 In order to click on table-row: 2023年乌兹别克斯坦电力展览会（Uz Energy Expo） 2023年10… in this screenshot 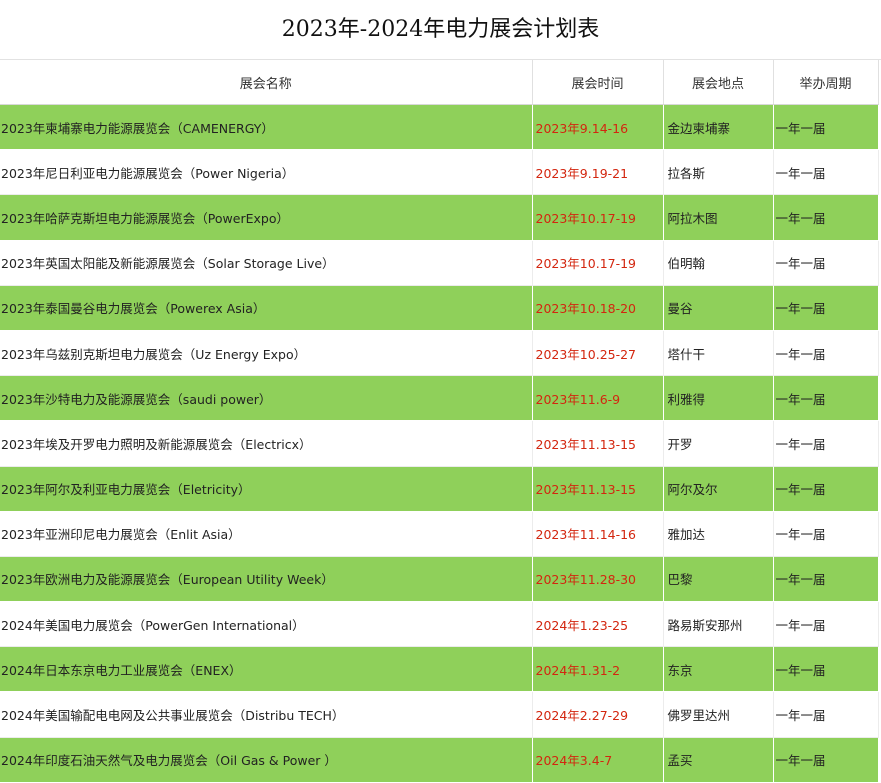, I will do `click(439, 353)`.